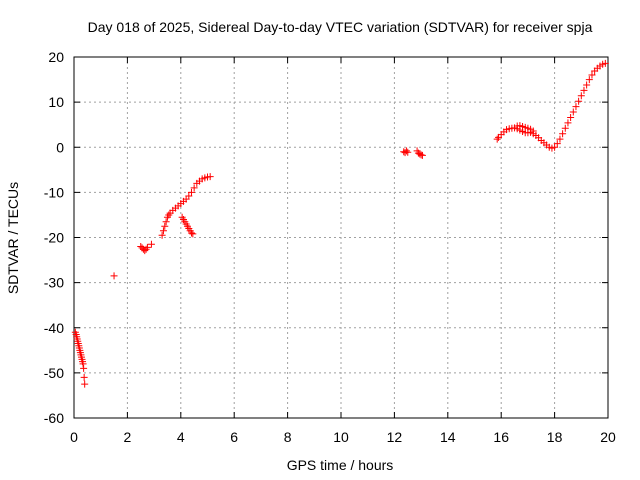  Describe the element at coordinates (60, 147) in the screenshot. I see `y-tick-label: 0` at that location.